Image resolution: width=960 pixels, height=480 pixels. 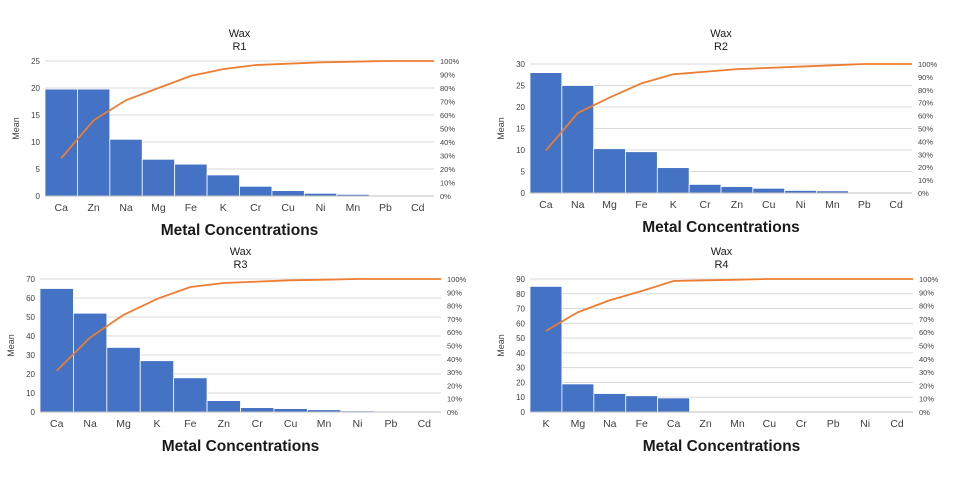 I want to click on y-tick-label: 70, so click(x=520, y=309).